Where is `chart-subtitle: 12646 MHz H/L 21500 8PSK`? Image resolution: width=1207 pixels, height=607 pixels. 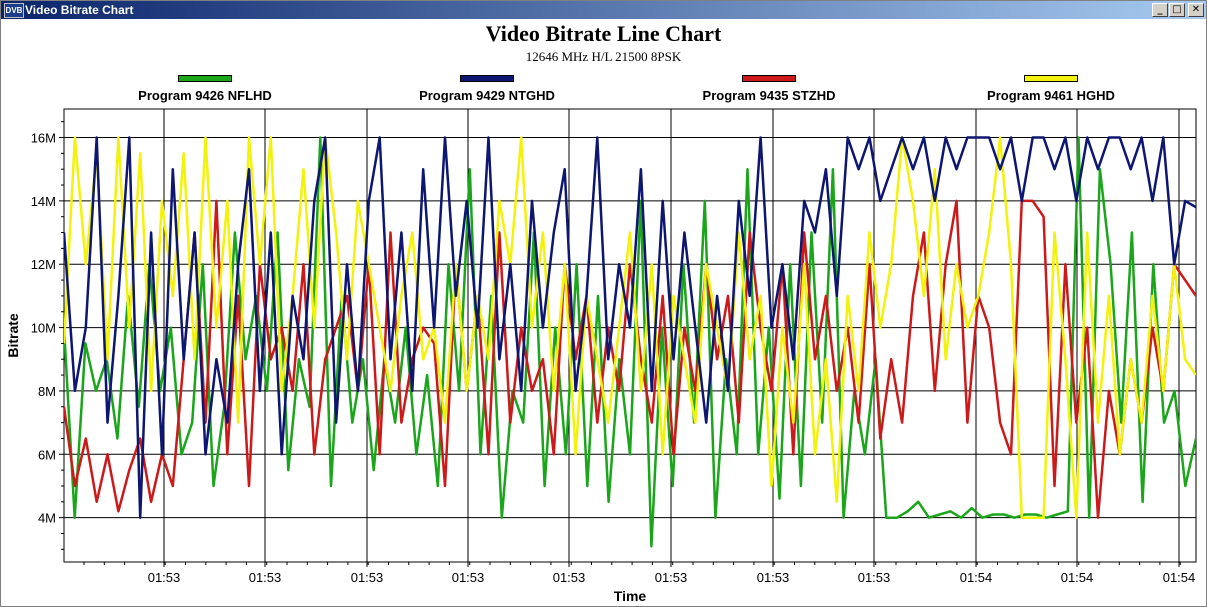 chart-subtitle: 12646 MHz H/L 21500 8PSK is located at coordinates (603, 56).